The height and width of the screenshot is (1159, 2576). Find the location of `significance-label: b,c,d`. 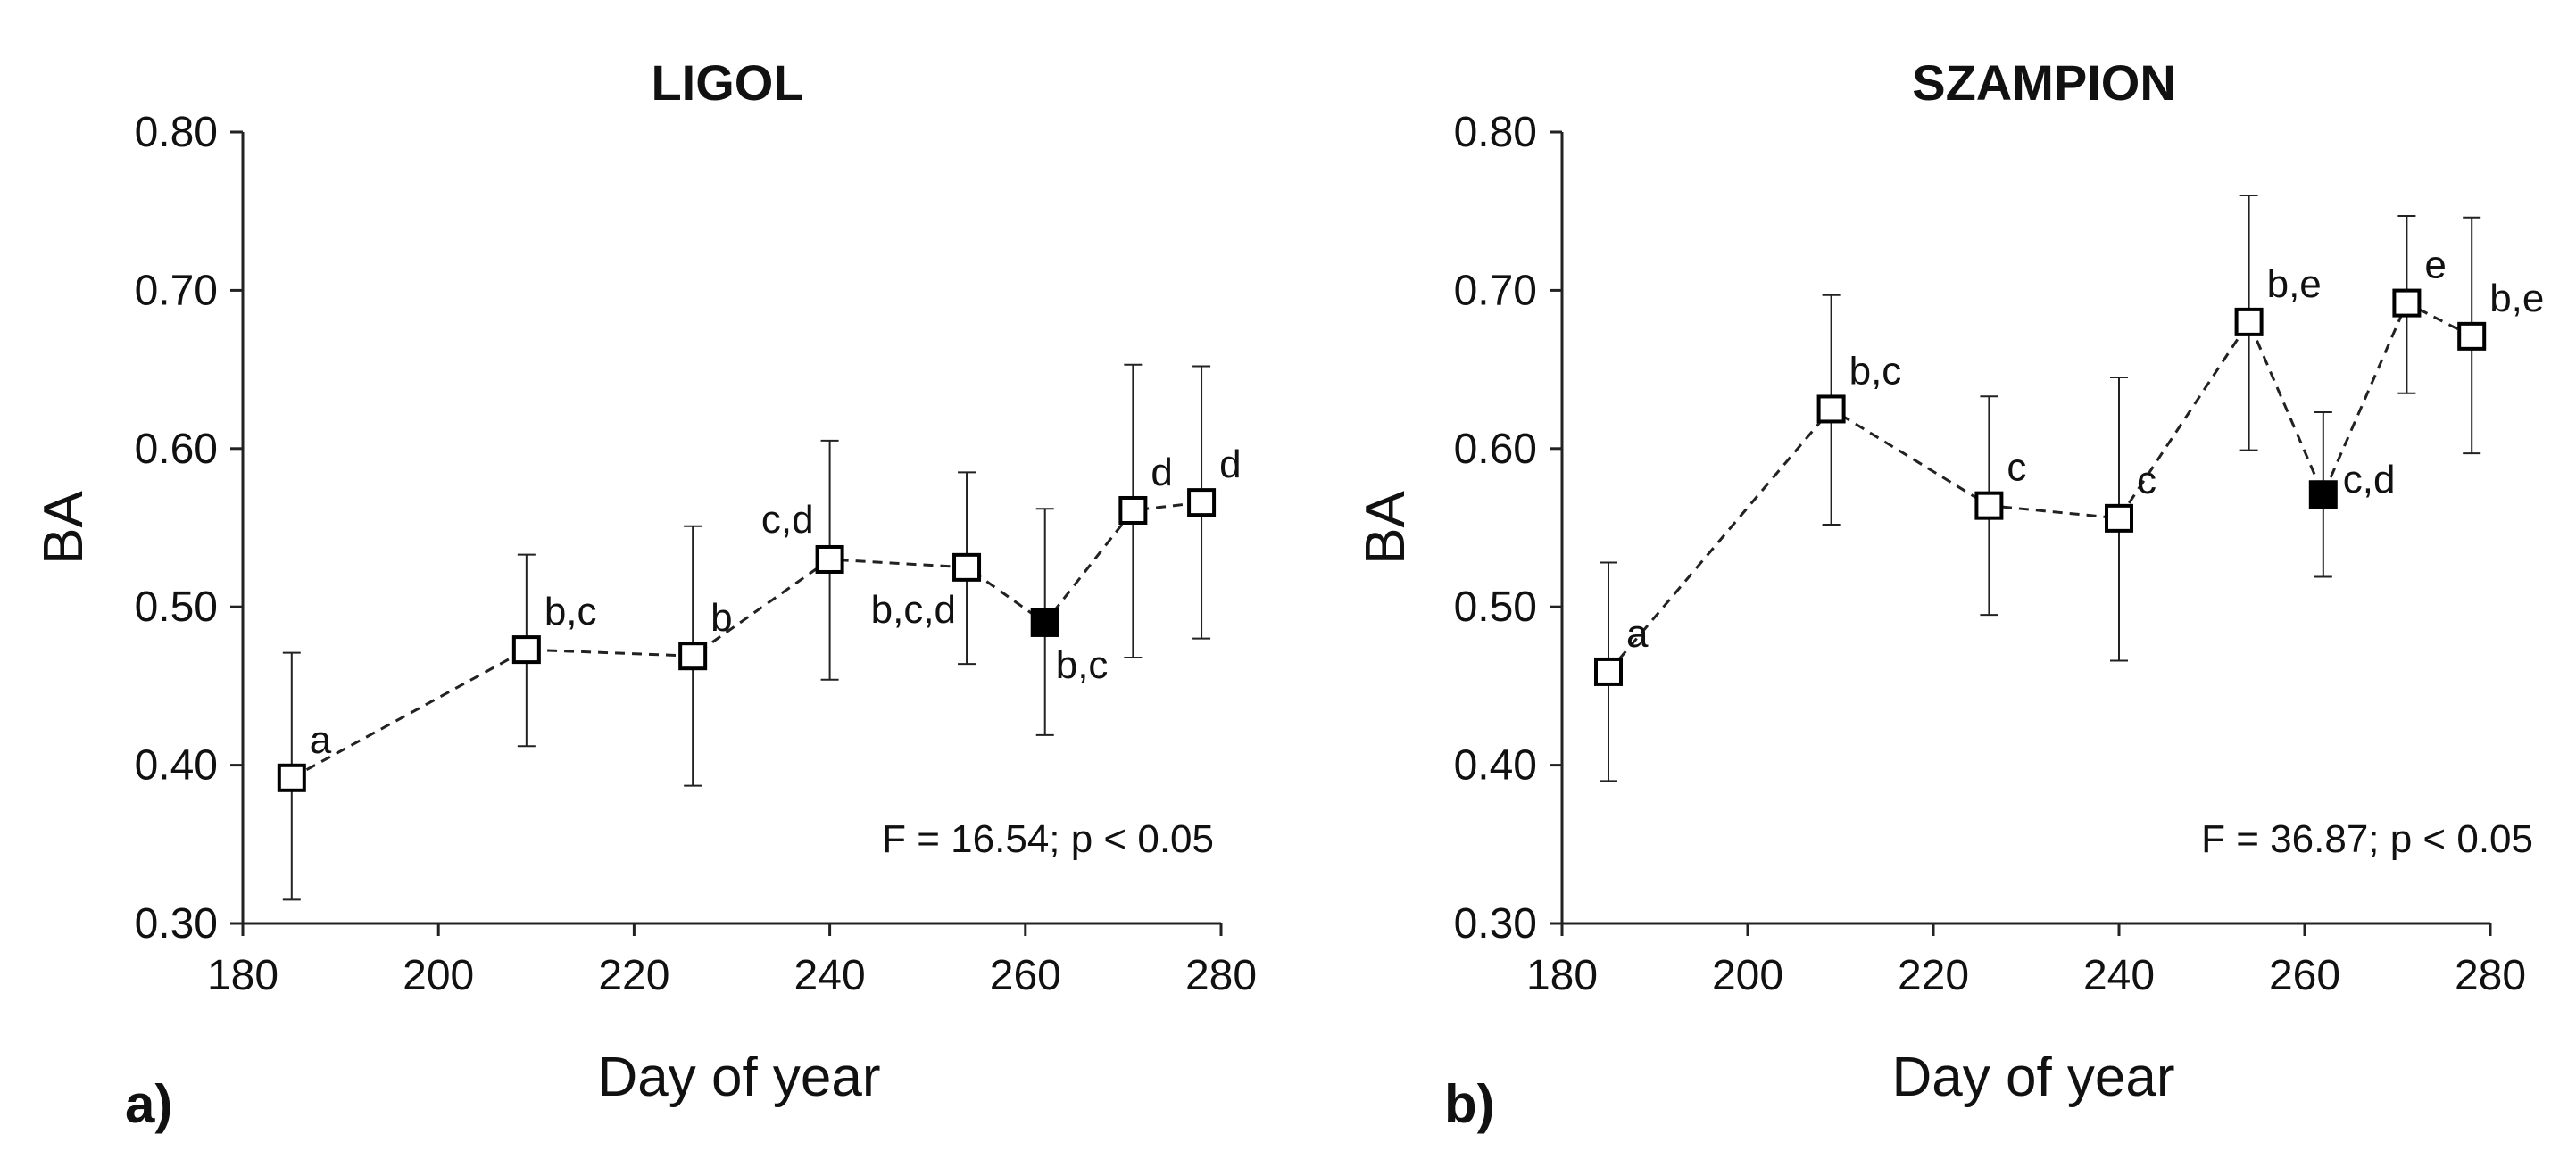

significance-label: b,c,d is located at coordinates (914, 610).